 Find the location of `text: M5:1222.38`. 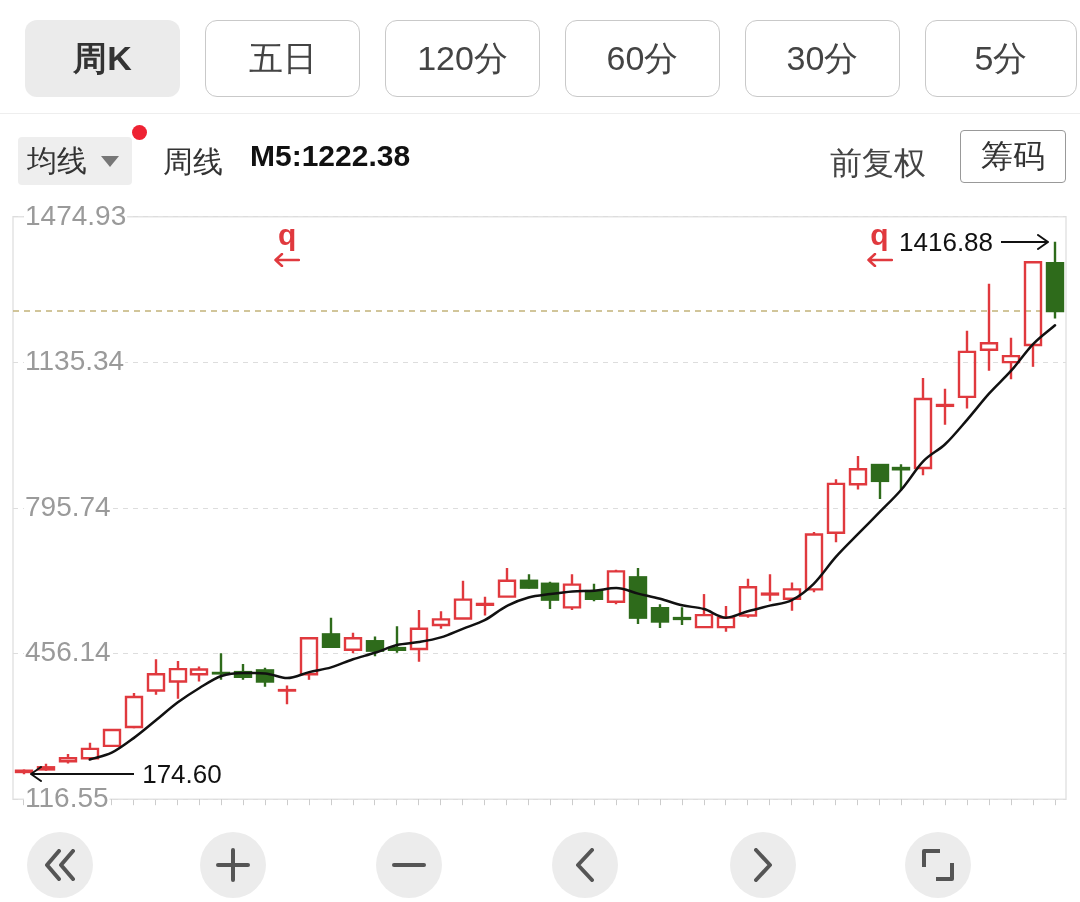

text: M5:1222.38 is located at coordinates (330, 156).